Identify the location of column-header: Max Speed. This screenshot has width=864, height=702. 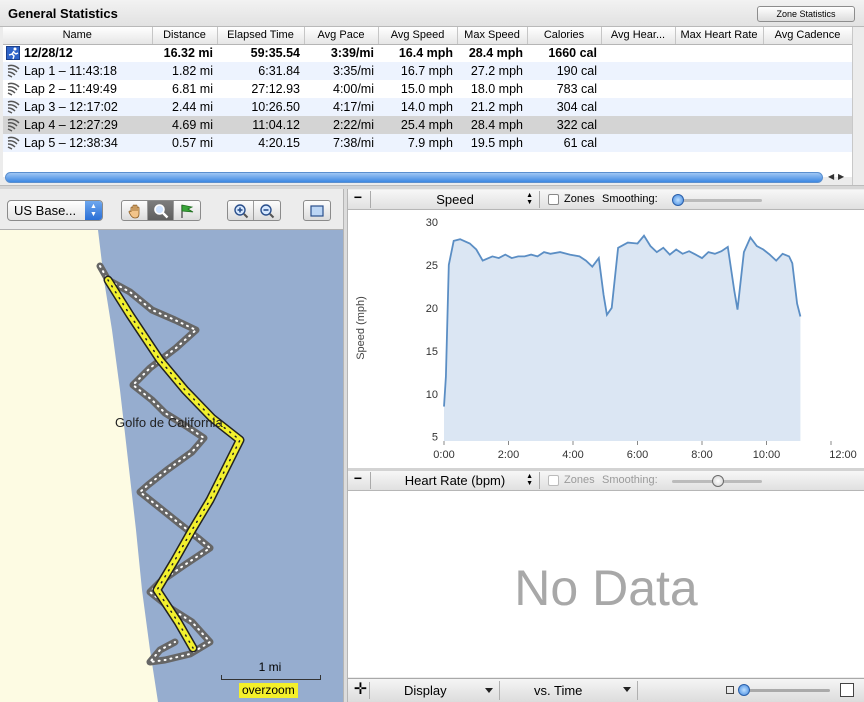
(492, 36).